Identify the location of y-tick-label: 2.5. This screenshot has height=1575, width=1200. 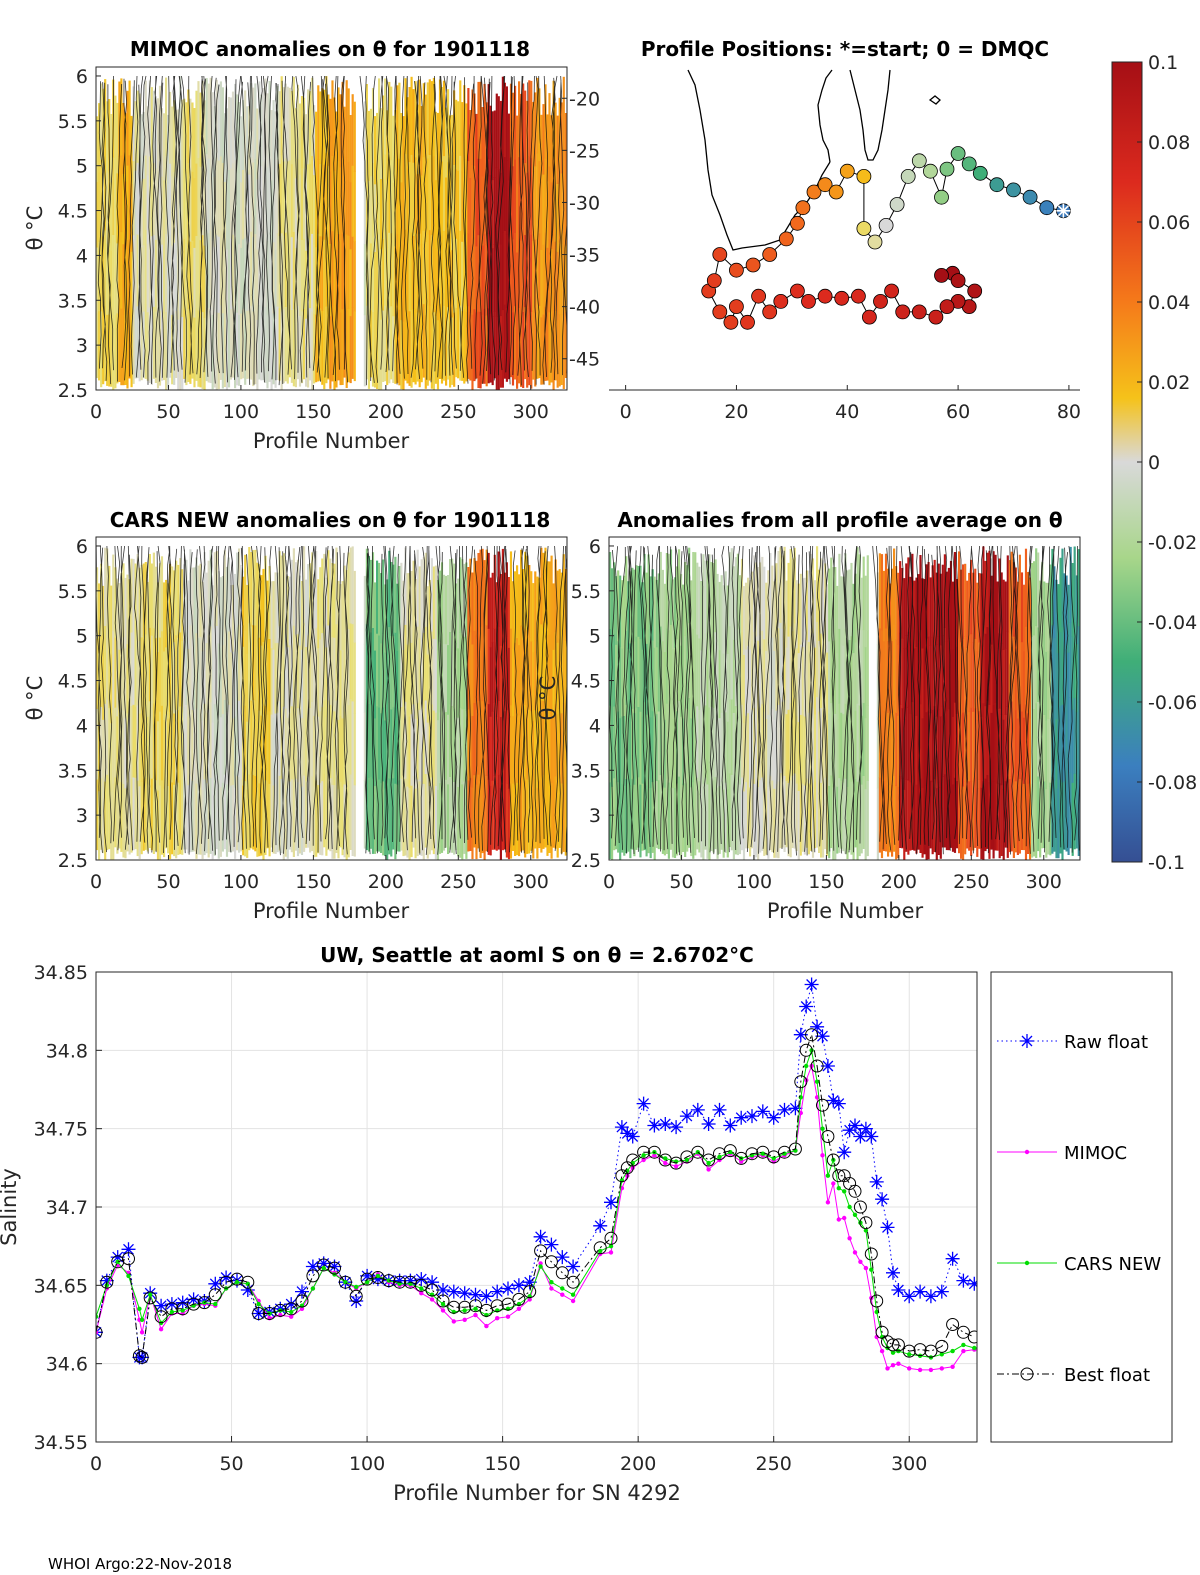
(73, 861).